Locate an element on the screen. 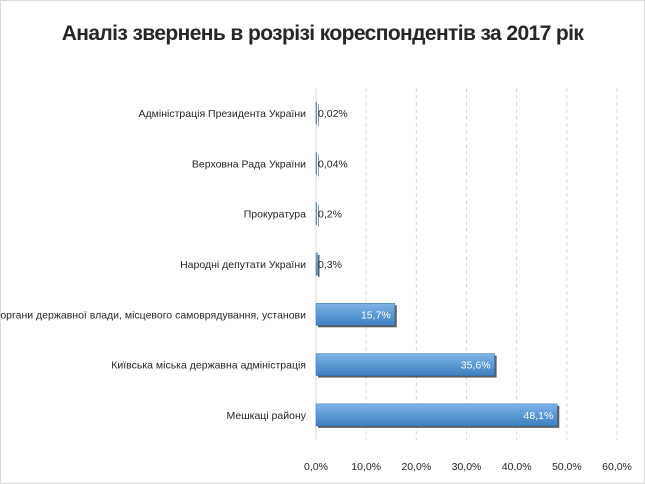  x-tick-label: 40,0% is located at coordinates (517, 467).